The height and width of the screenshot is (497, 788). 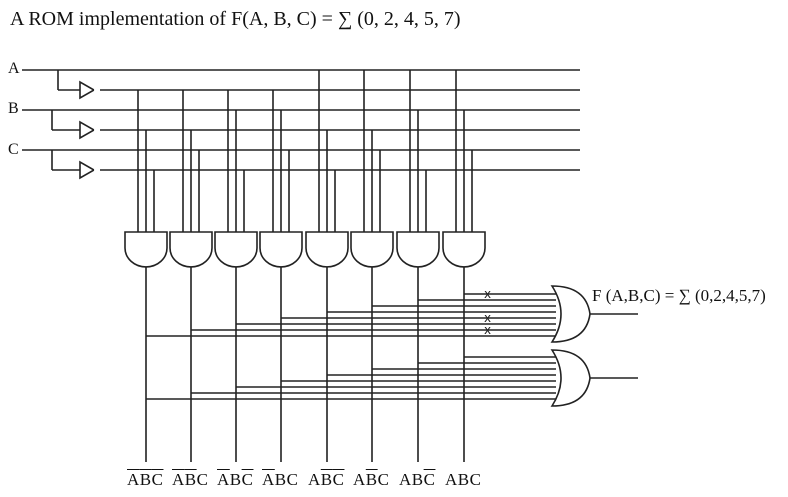 What do you see at coordinates (451, 479) in the screenshot?
I see `minterm-label-7-char-0: A` at bounding box center [451, 479].